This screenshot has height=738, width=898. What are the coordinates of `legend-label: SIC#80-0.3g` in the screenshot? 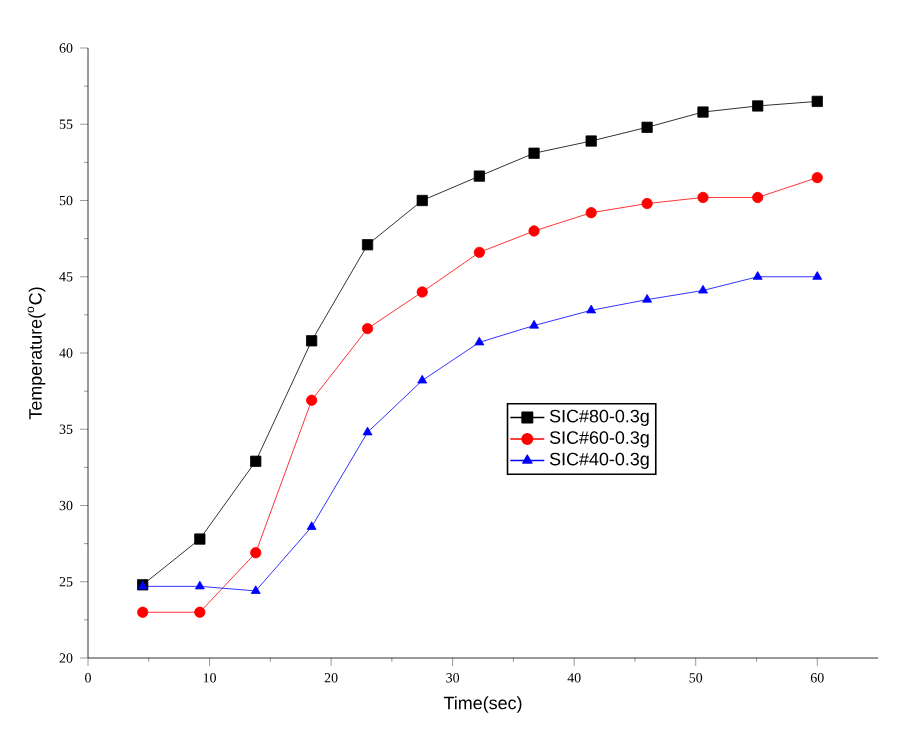 It's located at (599, 417).